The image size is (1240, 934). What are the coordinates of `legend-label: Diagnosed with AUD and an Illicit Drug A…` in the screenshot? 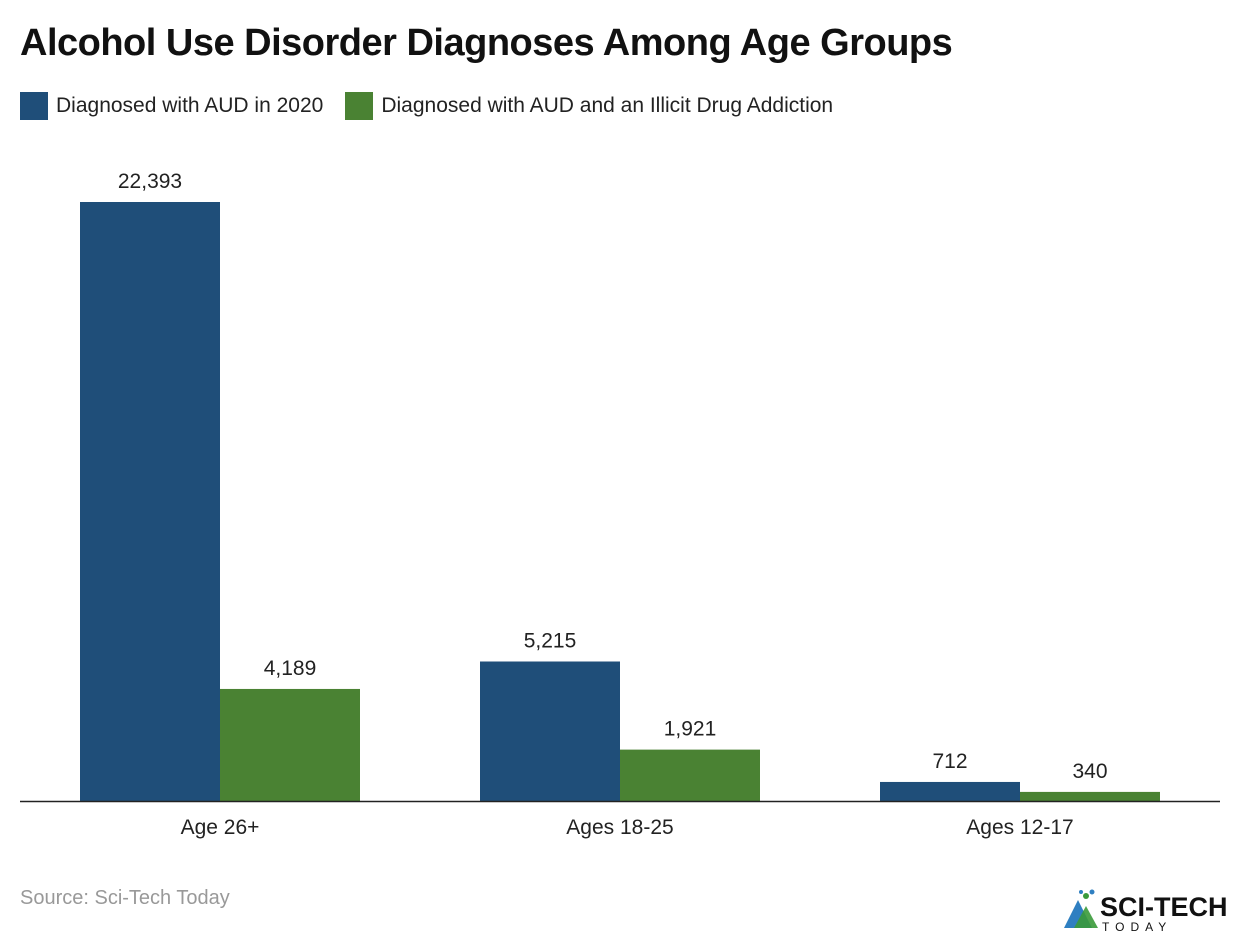 It's located at (607, 105).